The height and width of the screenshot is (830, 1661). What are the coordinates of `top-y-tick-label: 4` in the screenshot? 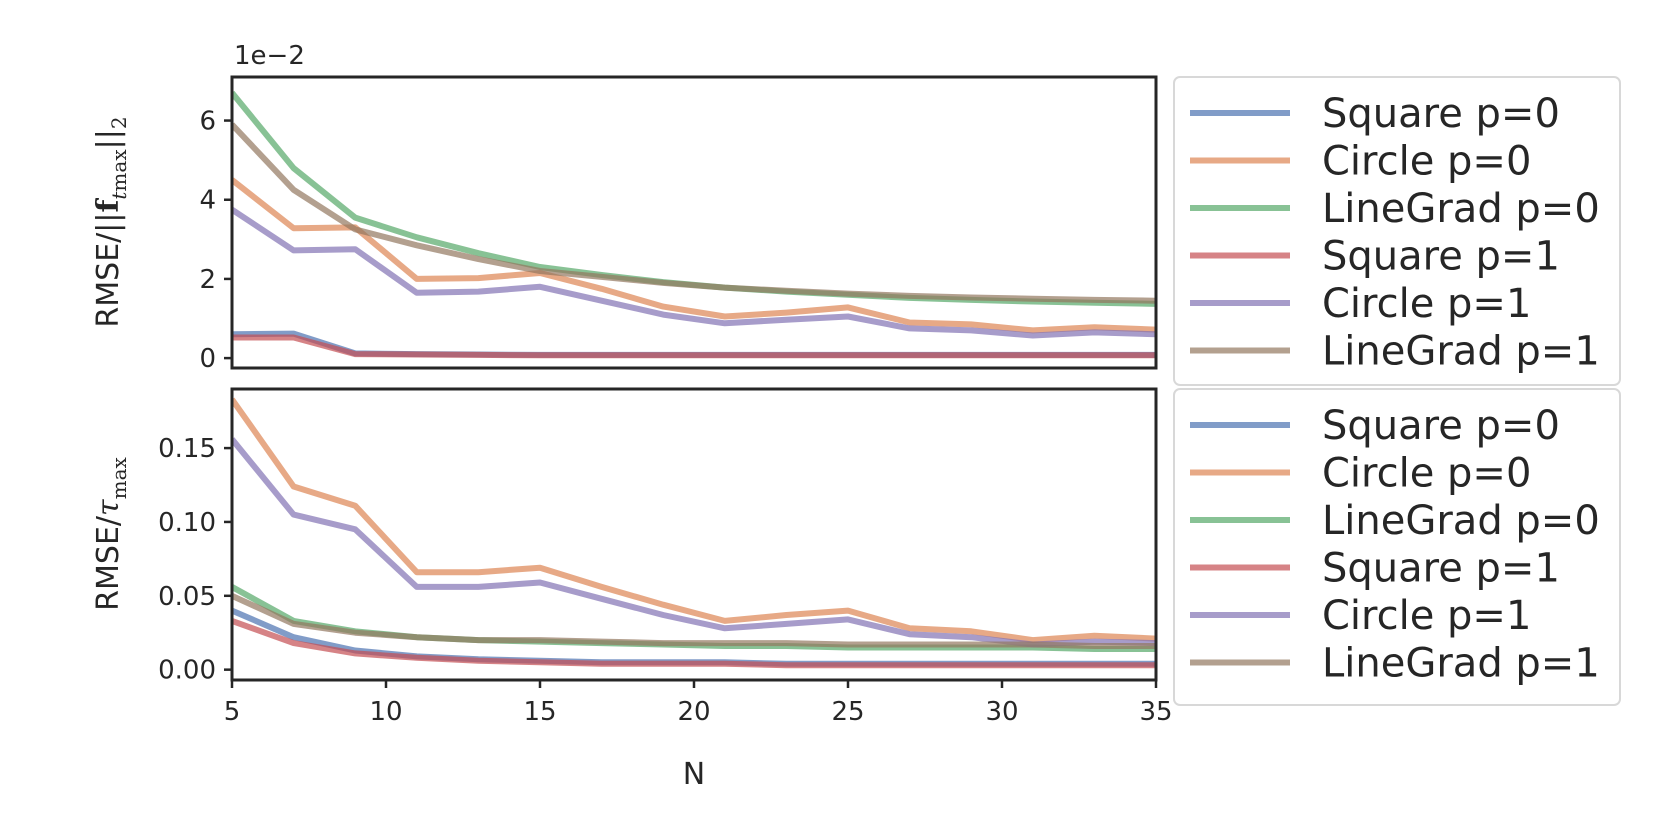 It's located at (207, 201).